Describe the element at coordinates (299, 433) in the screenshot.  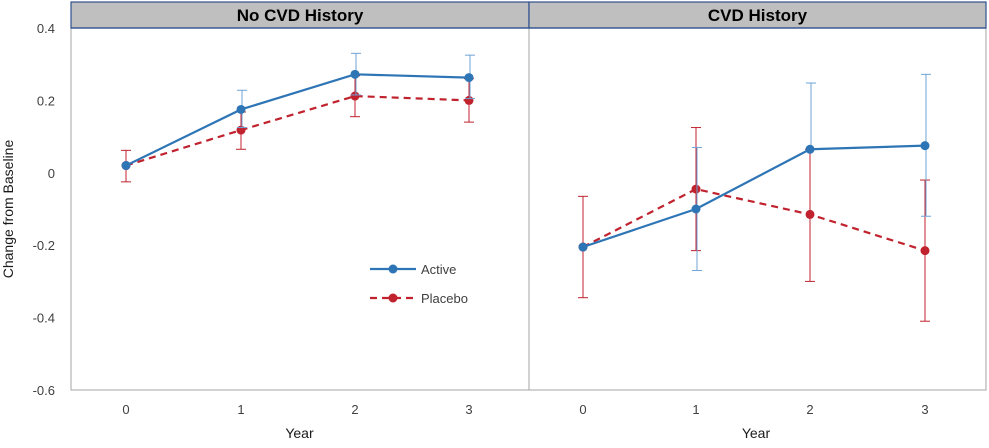
I see `x-axis-title-0: Year` at that location.